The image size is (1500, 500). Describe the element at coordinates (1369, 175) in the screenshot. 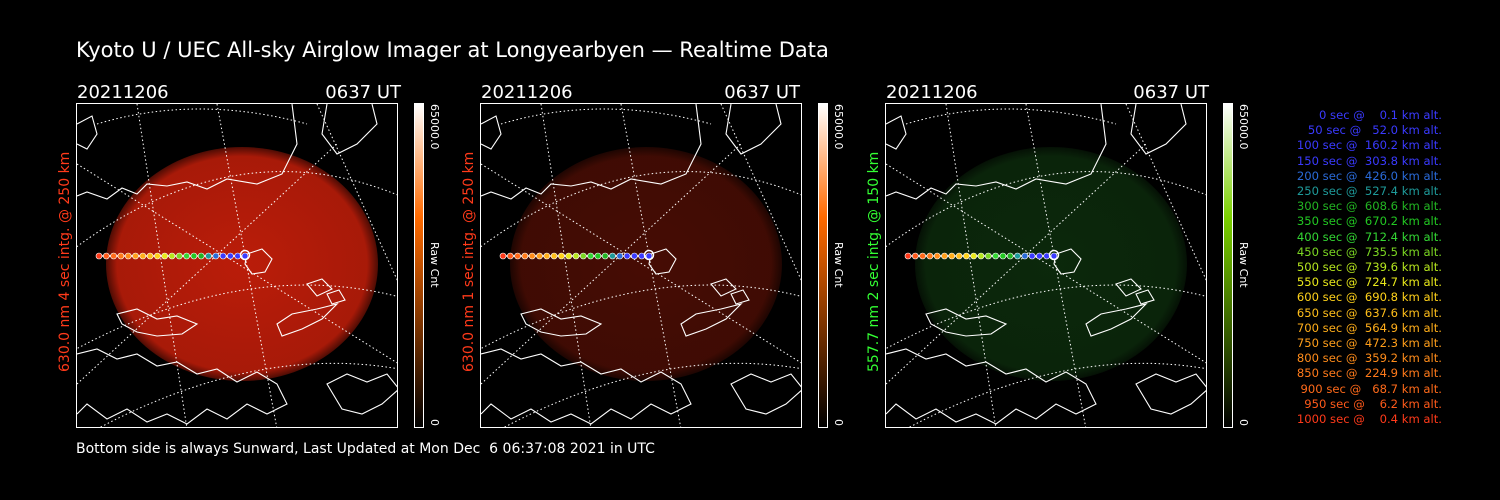

I see `legend-entry: 200 sec @ 426.0 km alt.` at that location.